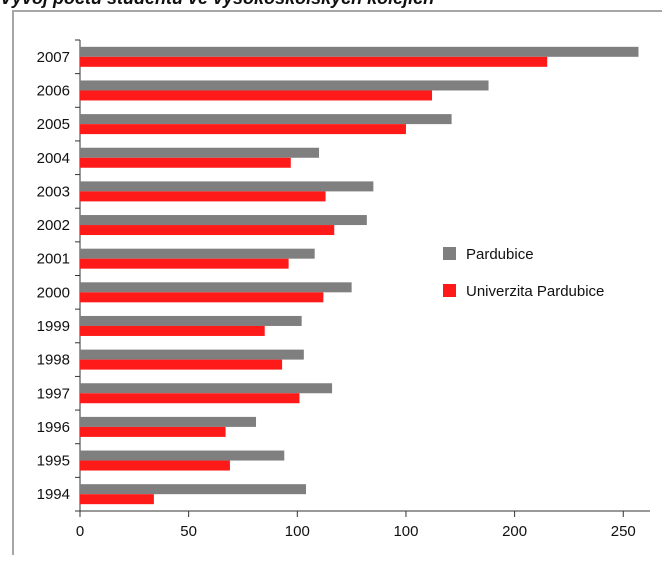 This screenshot has width=668, height=563. Describe the element at coordinates (449, 253) in the screenshot. I see `legend-swatch-pardubice` at that location.